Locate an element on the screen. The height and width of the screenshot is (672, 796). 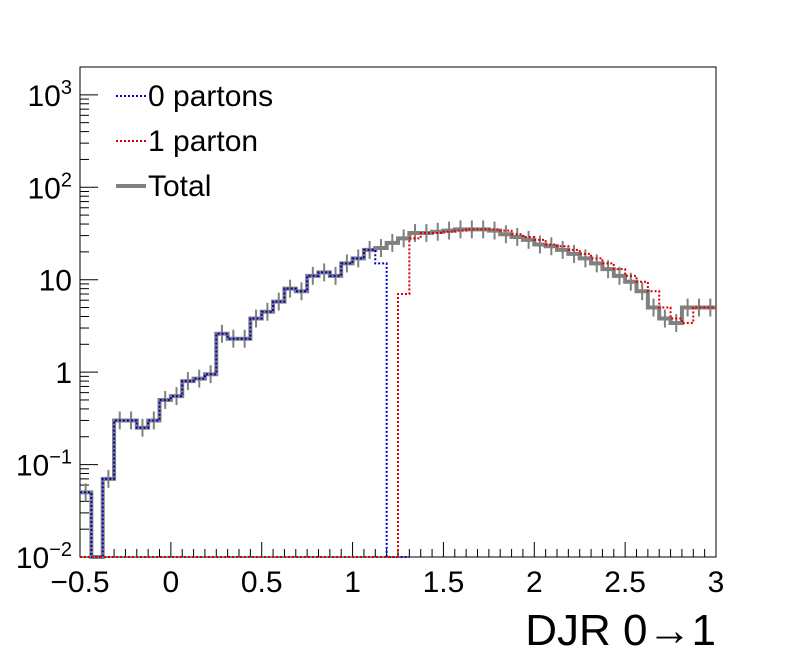
y-tick-label: 1 is located at coordinates (63, 373).